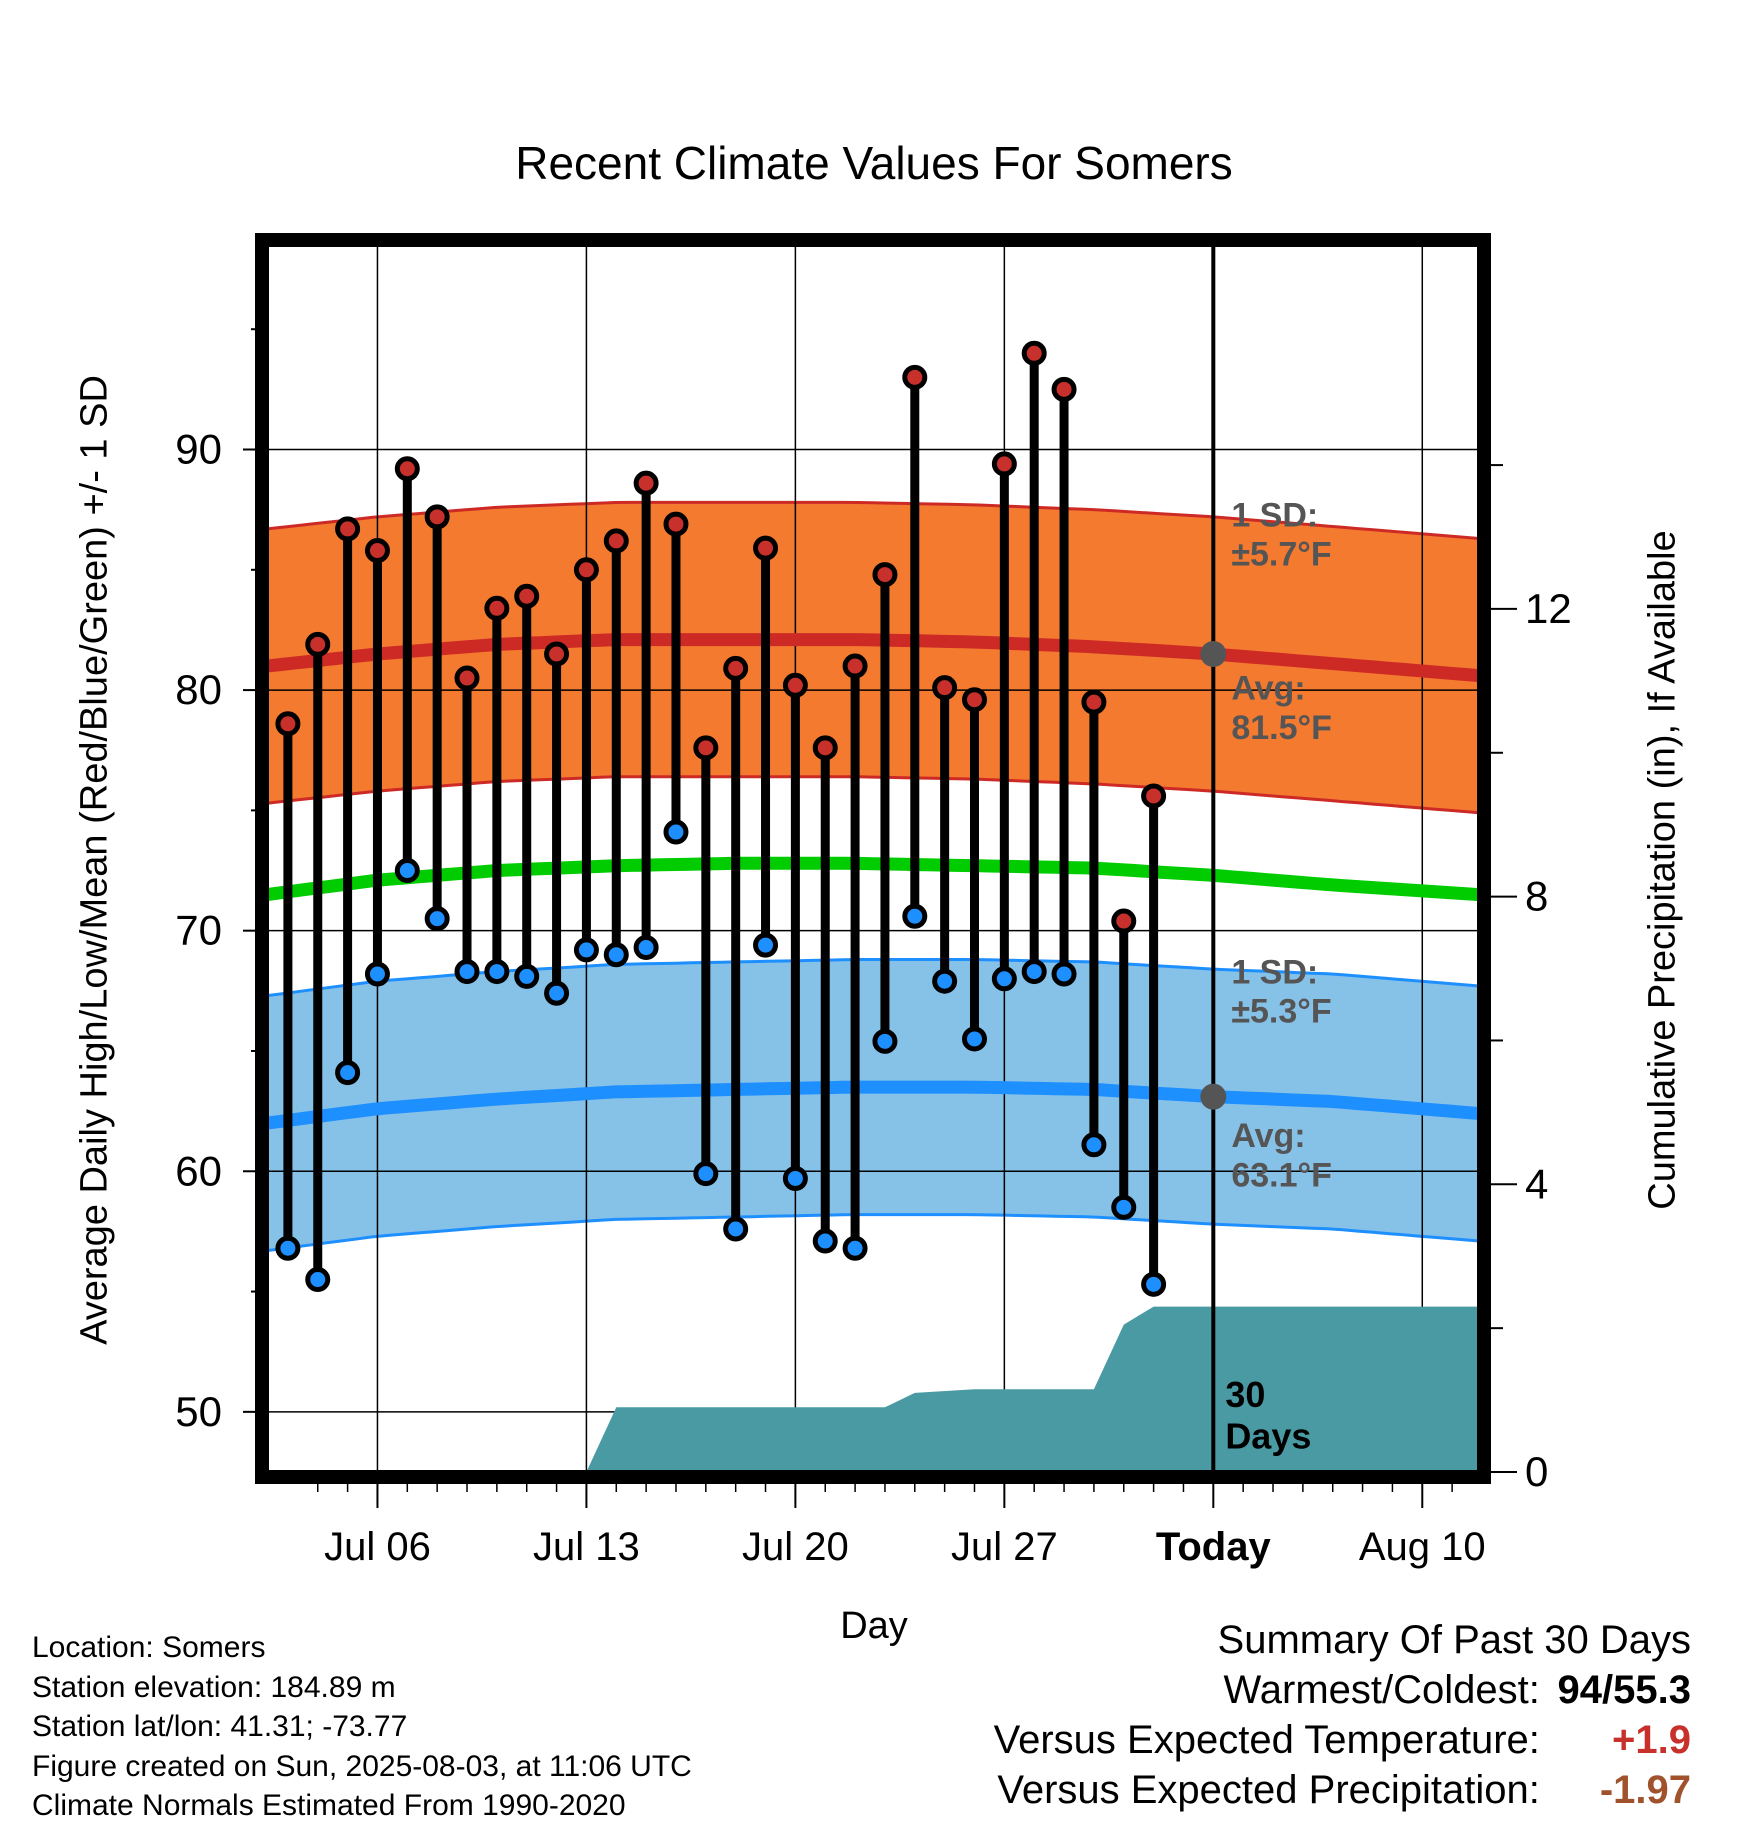 Image resolution: width=1748 pixels, height=1828 pixels. I want to click on x-tick-label: Jul 13, so click(586, 1547).